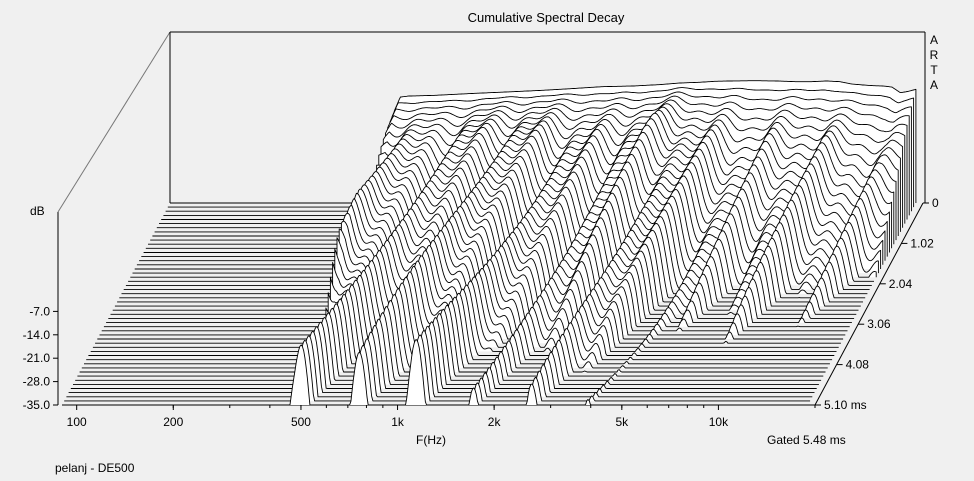 The width and height of the screenshot is (974, 481). I want to click on chart-title: Cumulative Spectral Decay, so click(546, 17).